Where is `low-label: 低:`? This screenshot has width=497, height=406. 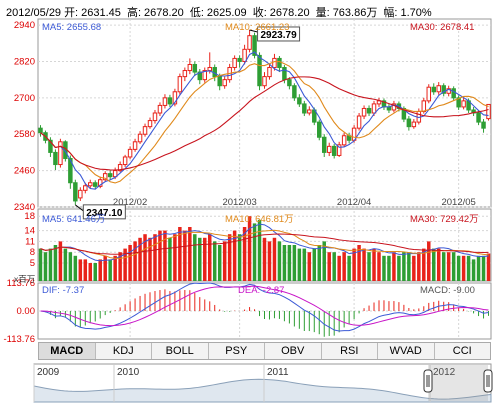 low-label: 低: is located at coordinates (196, 13).